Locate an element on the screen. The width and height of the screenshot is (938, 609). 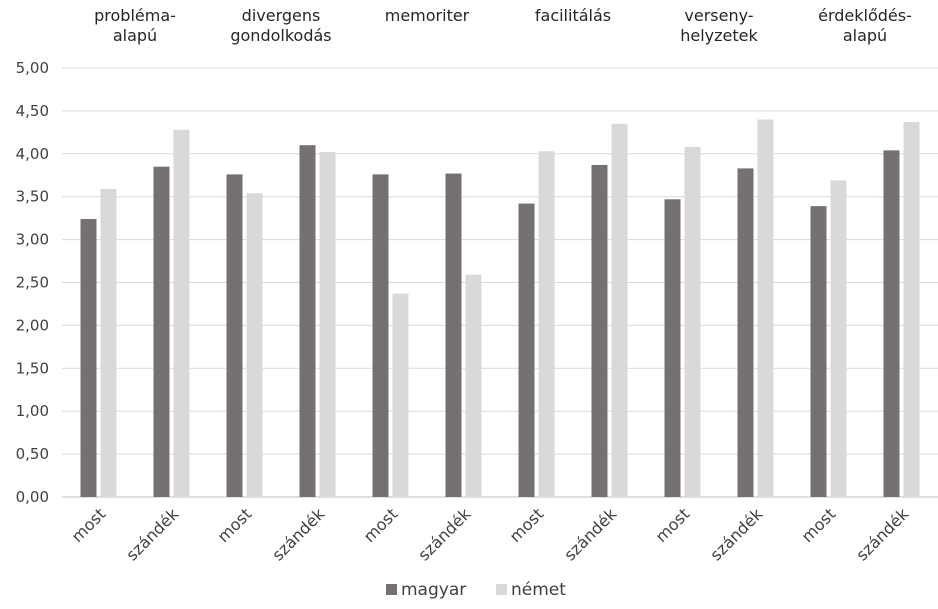
legend-label-magyar: magyar is located at coordinates (433, 590).